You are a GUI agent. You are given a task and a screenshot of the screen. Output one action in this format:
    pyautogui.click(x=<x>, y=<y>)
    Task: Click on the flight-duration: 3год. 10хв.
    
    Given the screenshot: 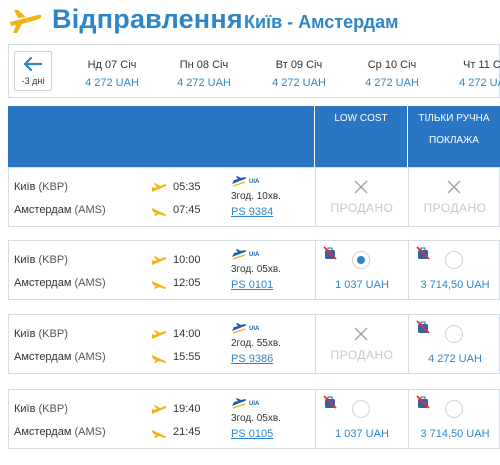 What is the action you would take?
    pyautogui.click(x=256, y=196)
    